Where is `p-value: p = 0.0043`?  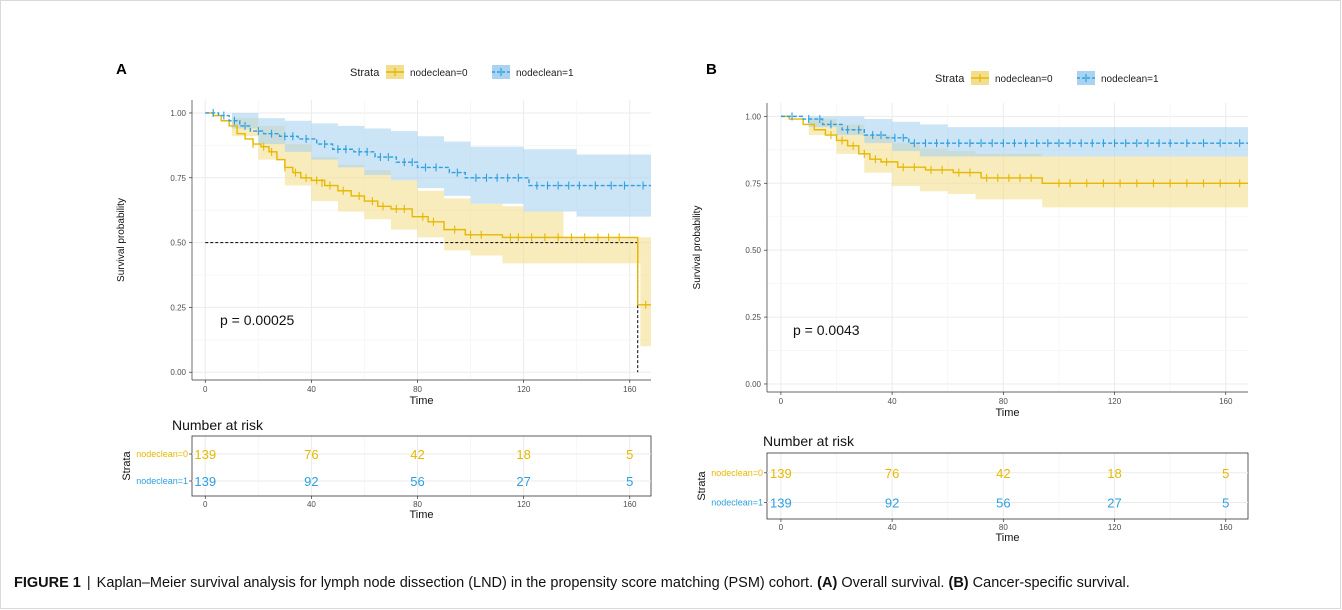
p-value: p = 0.0043 is located at coordinates (826, 330).